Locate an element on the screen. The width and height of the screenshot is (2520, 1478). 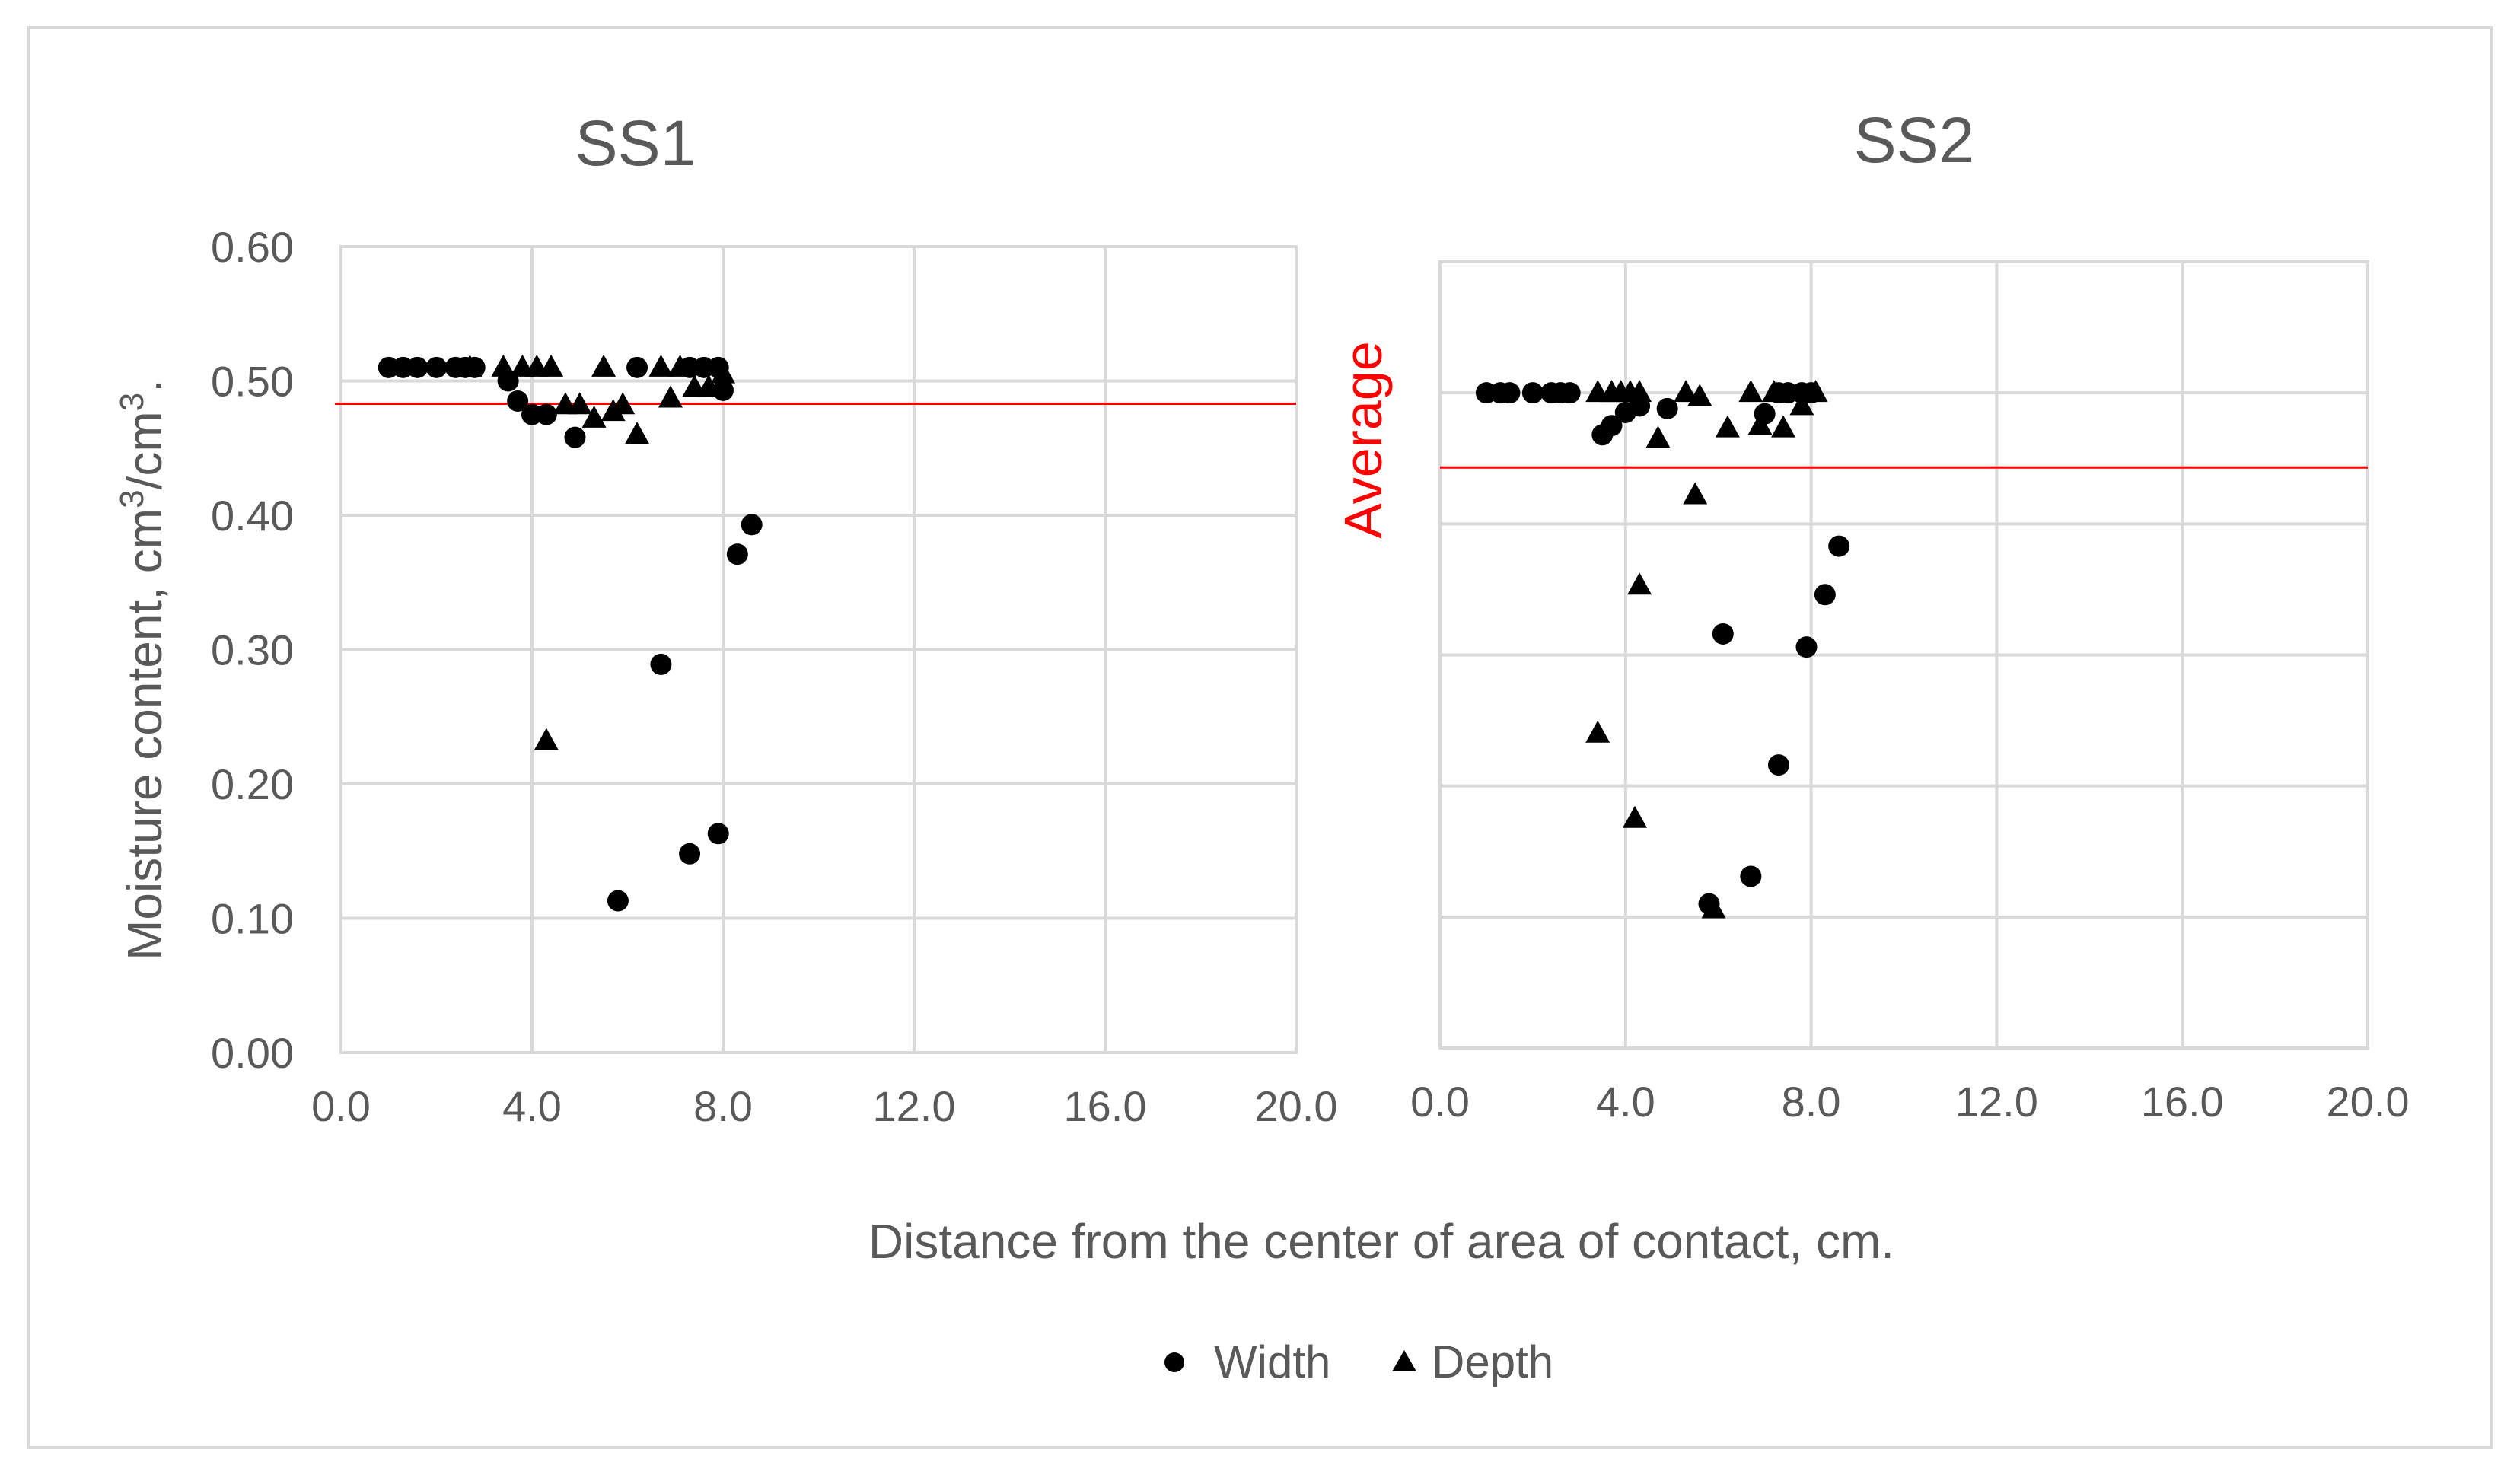
y-tick-label: 0.10 is located at coordinates (252, 919).